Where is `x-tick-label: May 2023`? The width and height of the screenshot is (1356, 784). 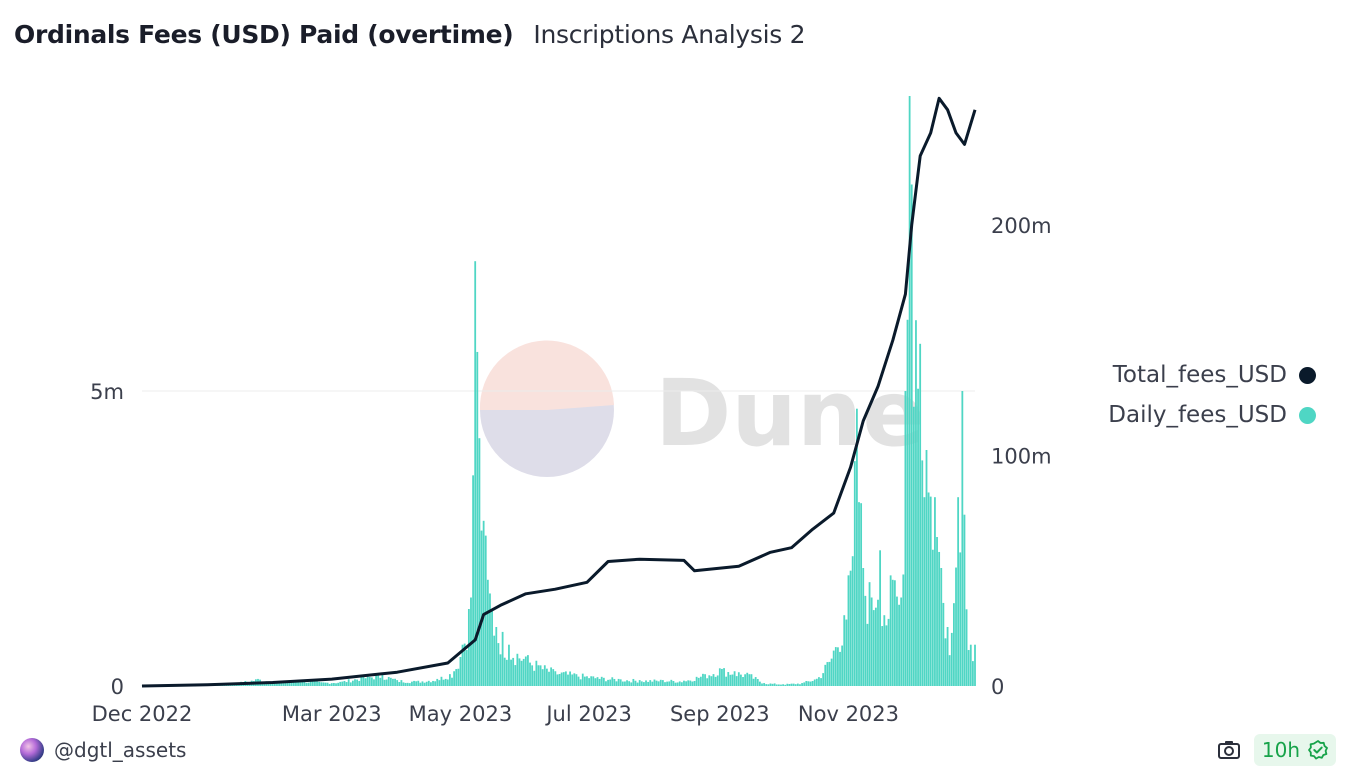 x-tick-label: May 2023 is located at coordinates (461, 714).